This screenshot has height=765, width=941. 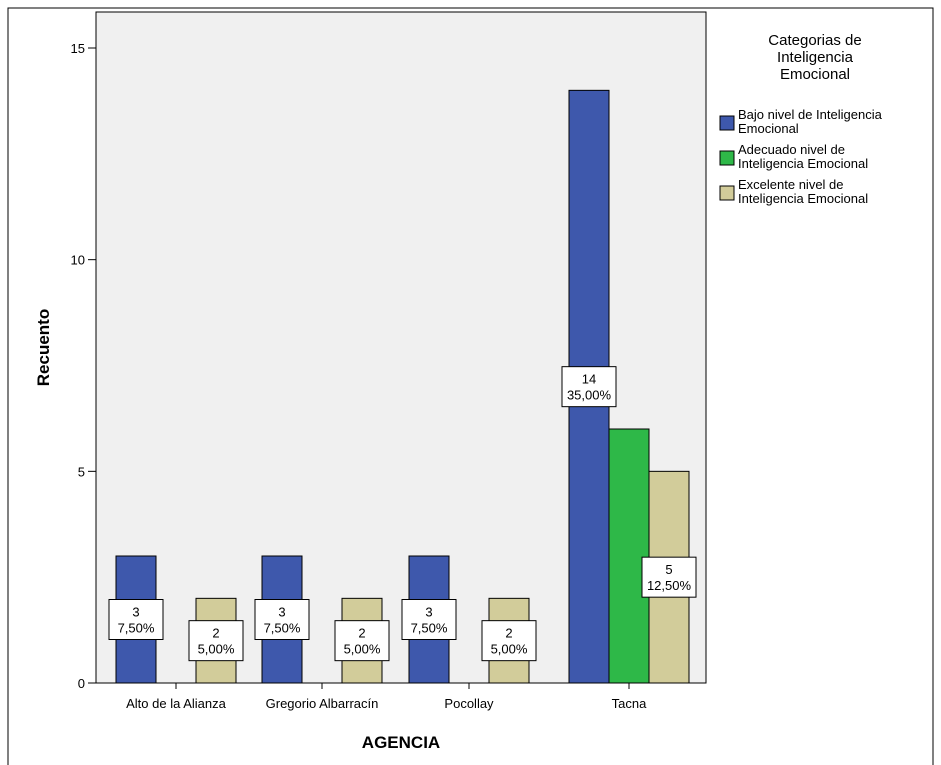 What do you see at coordinates (810, 114) in the screenshot?
I see `legend-label: Bajo nivel de Inteligencia` at bounding box center [810, 114].